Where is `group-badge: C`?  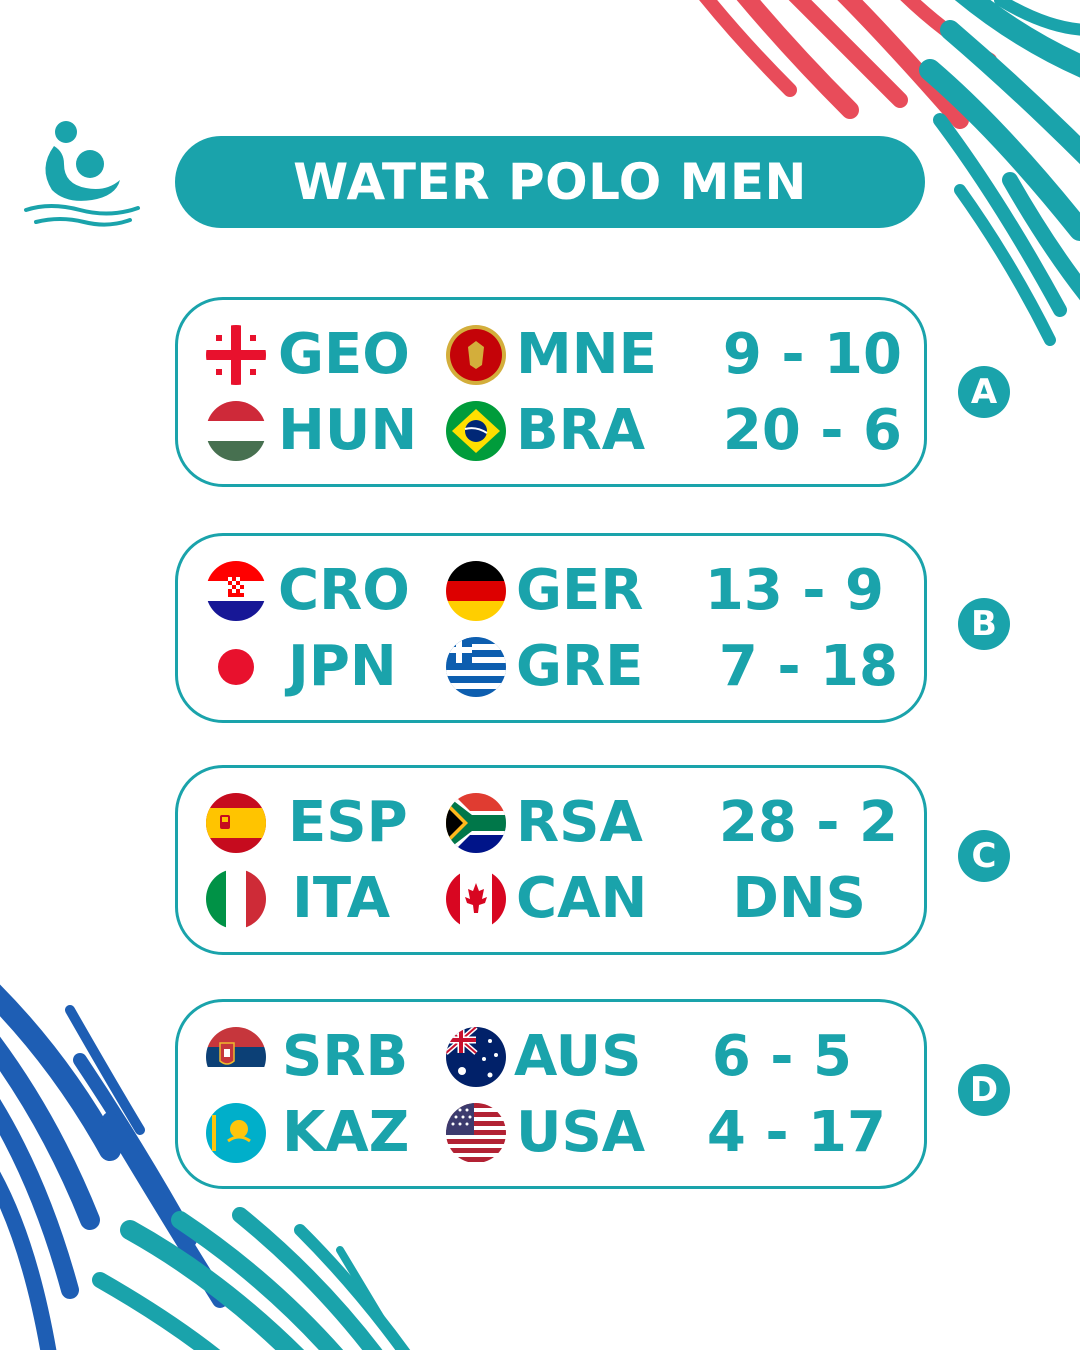
group-badge: C is located at coordinates (984, 856).